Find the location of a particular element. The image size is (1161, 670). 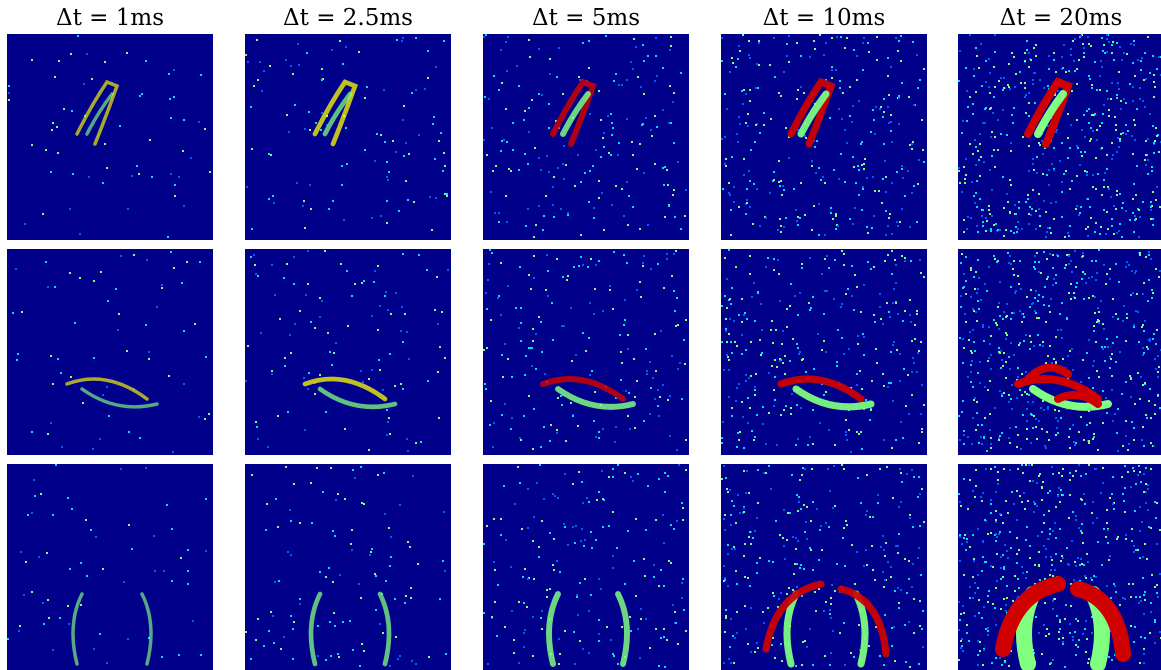

column-title-3: Δt = 5ms is located at coordinates (586, 18).